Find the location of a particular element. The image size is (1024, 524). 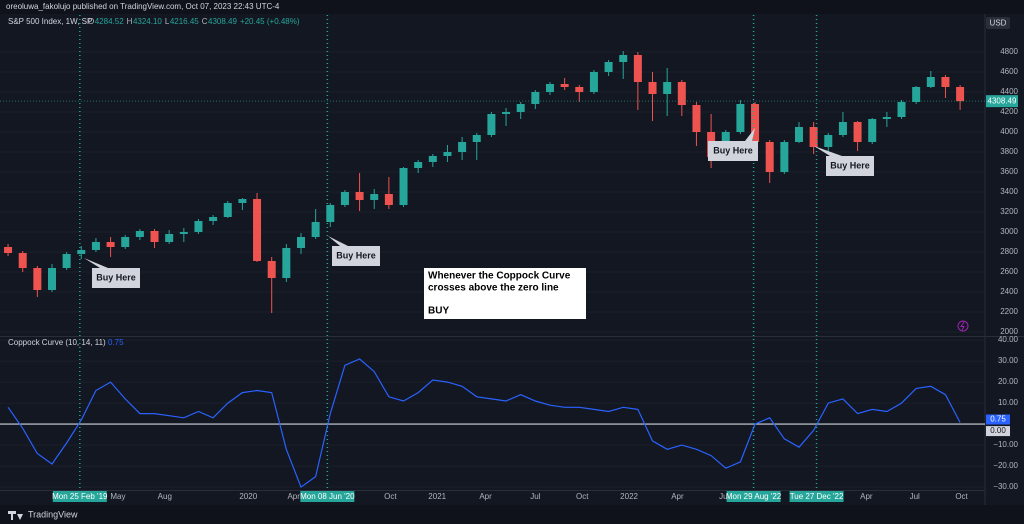

y-tick-label: 40.00 is located at coordinates (1008, 339).